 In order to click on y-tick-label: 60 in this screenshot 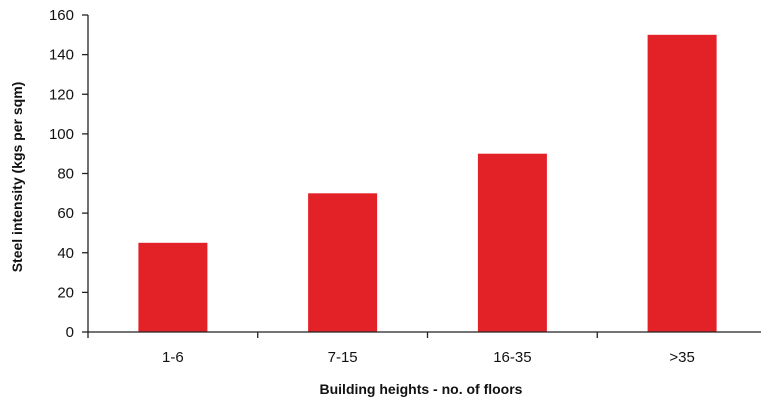, I will do `click(65, 213)`.